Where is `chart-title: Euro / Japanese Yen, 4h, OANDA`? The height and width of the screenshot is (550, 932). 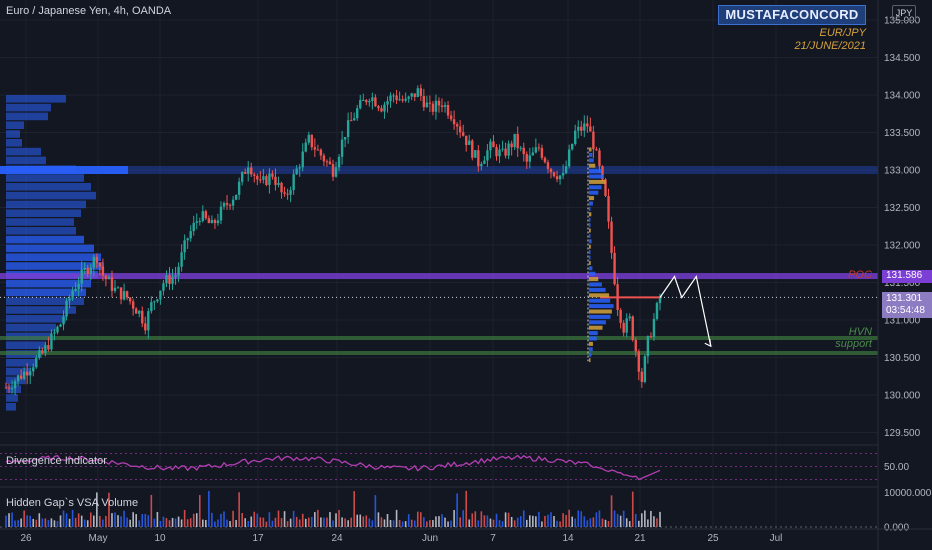 chart-title: Euro / Japanese Yen, 4h, OANDA is located at coordinates (89, 11).